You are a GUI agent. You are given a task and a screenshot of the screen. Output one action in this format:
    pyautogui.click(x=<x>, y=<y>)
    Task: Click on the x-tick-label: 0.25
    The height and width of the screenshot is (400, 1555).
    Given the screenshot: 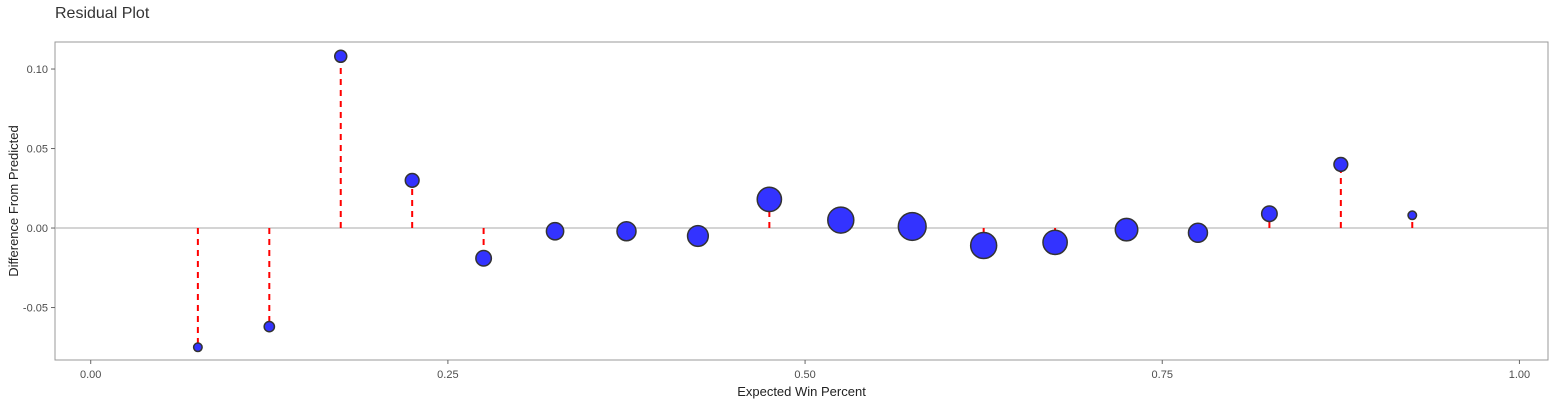 What is the action you would take?
    pyautogui.click(x=447, y=375)
    